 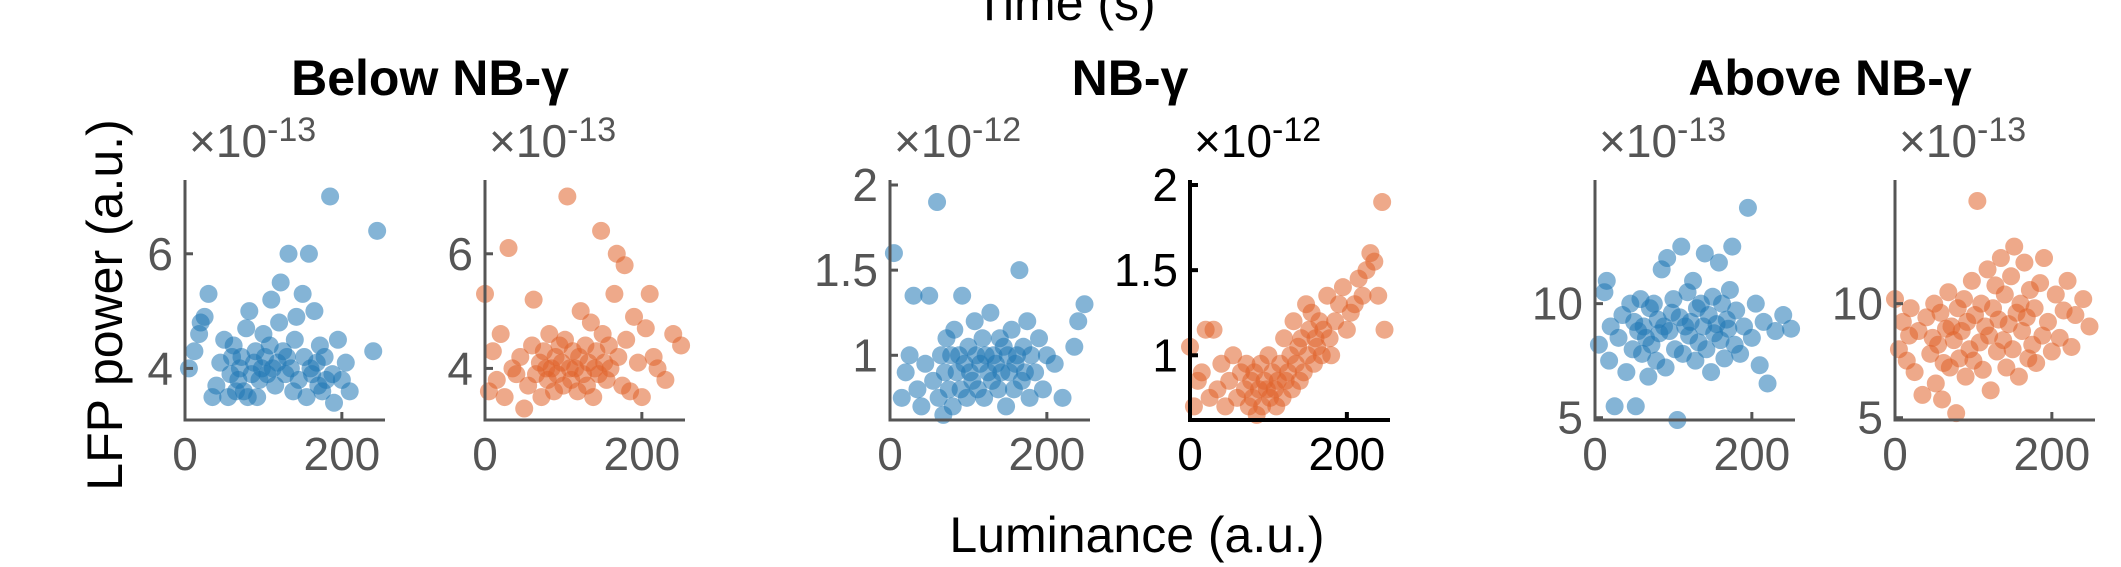 What do you see at coordinates (160, 368) in the screenshot?
I see `y-tick-label: 4` at bounding box center [160, 368].